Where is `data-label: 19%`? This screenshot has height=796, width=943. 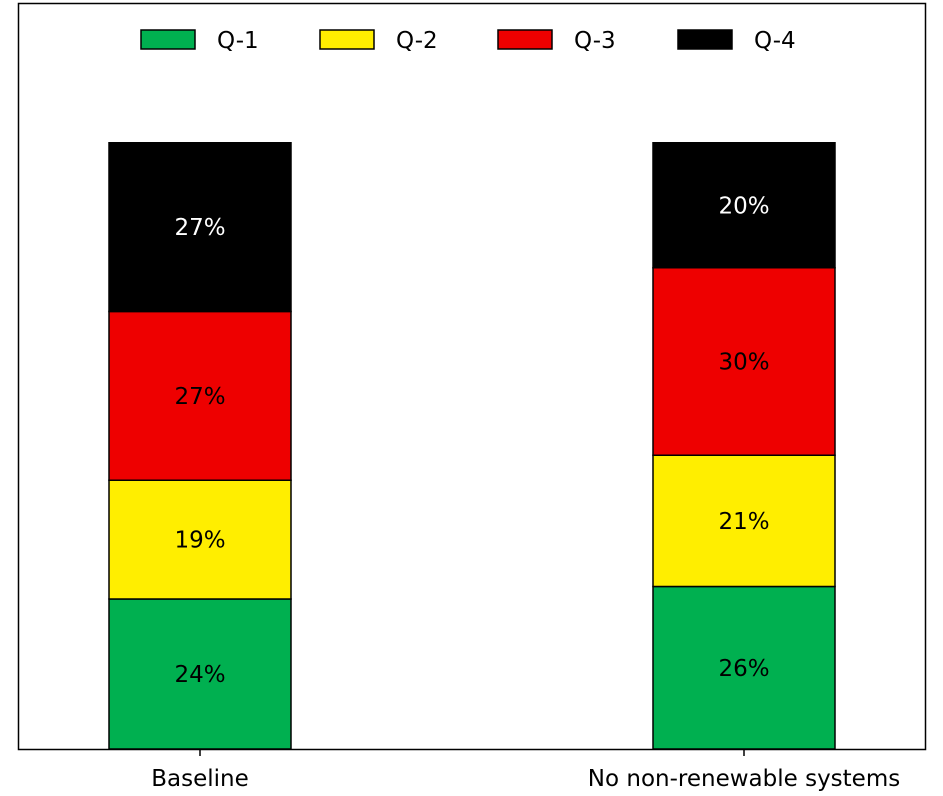
data-label: 19% is located at coordinates (199, 541).